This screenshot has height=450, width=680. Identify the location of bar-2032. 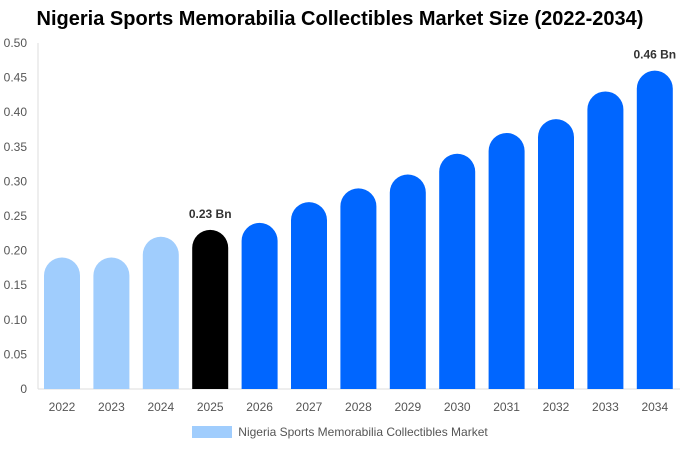
(556, 254).